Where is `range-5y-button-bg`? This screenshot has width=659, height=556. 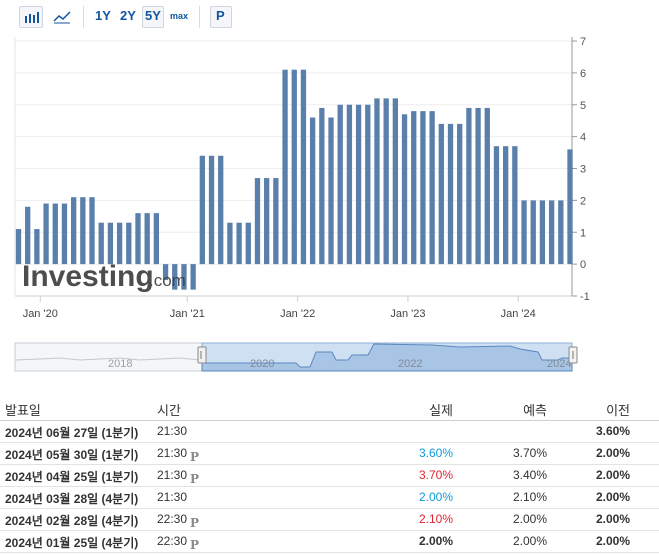 range-5y-button-bg is located at coordinates (153, 17).